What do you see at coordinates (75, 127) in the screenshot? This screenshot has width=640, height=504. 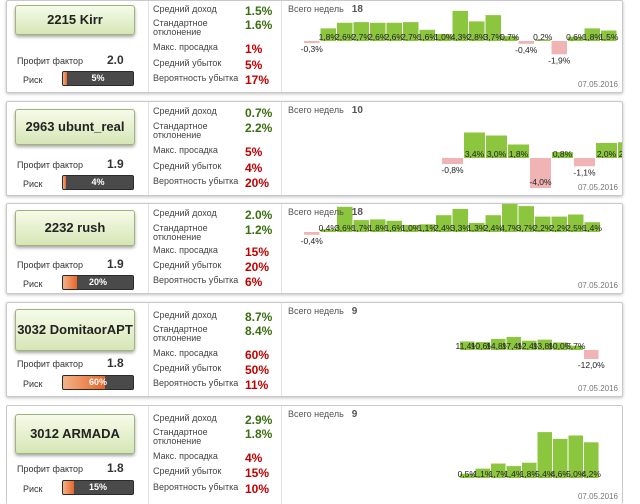 I see `strategy-name-button: 2963 ubunt_real` at bounding box center [75, 127].